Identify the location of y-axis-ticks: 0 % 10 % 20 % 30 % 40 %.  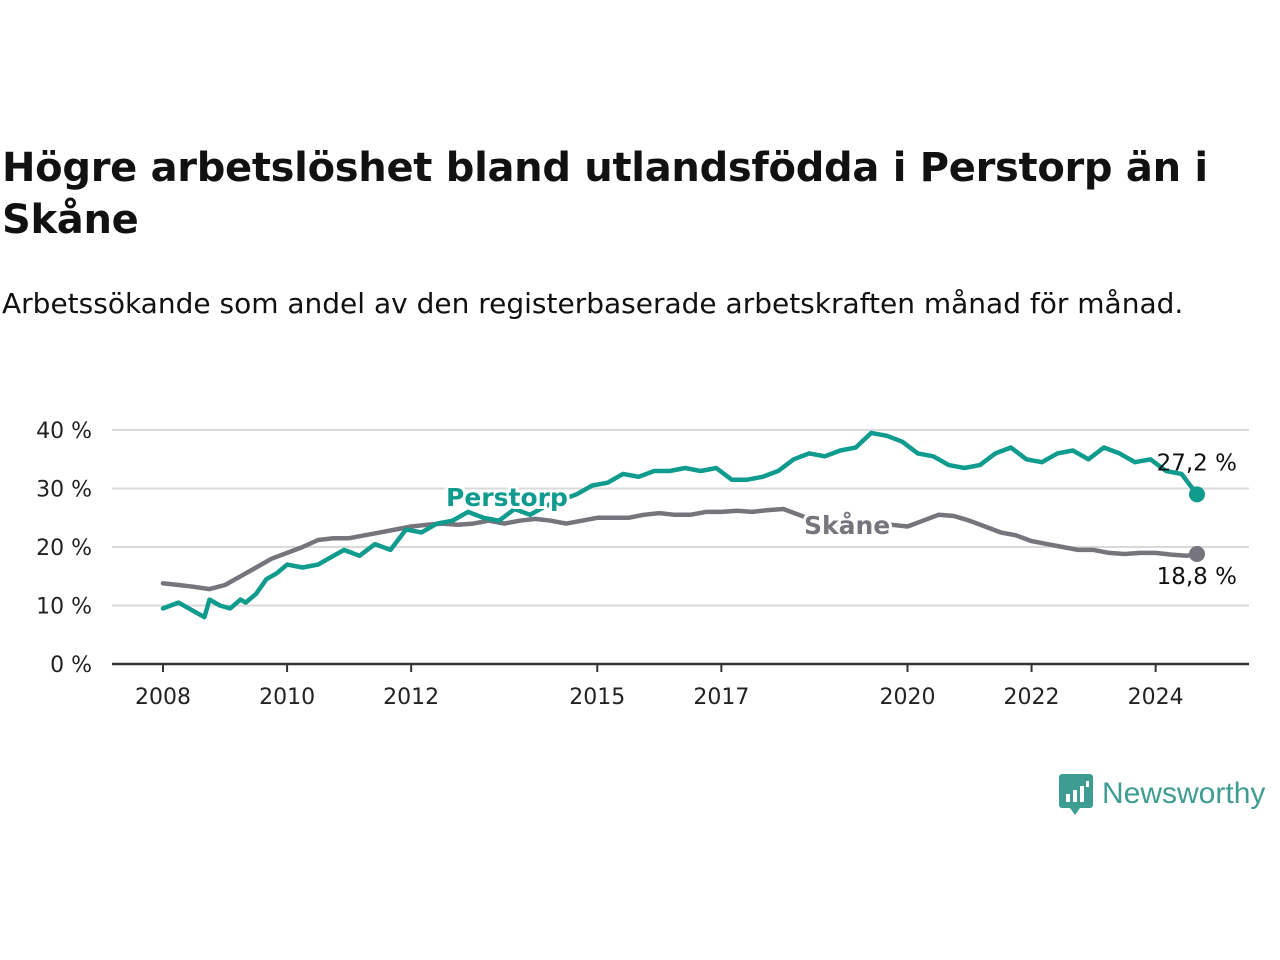
(64, 548).